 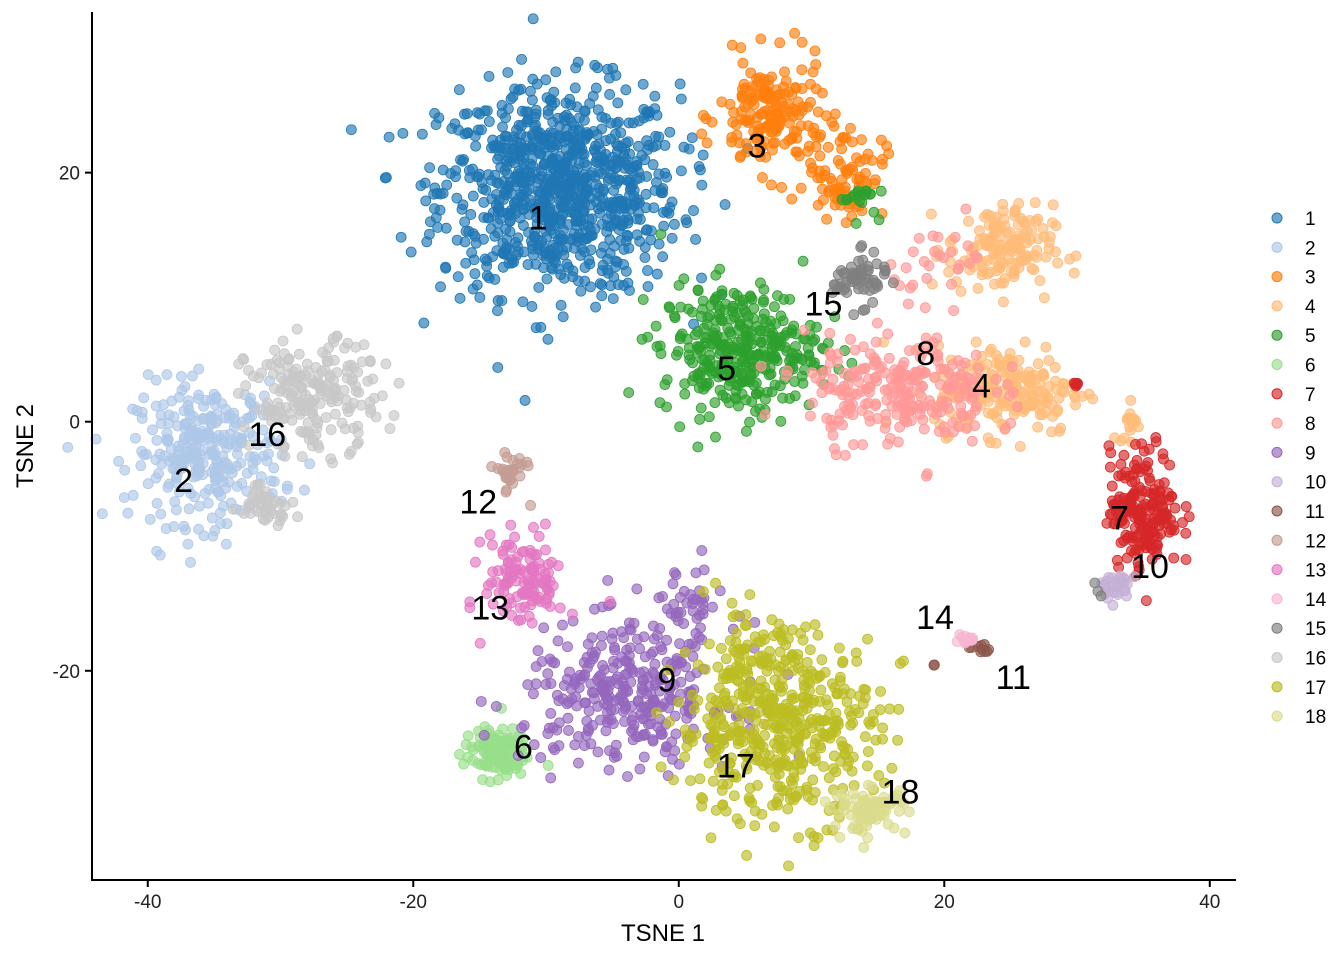 What do you see at coordinates (1310, 424) in the screenshot?
I see `legend-label: 8` at bounding box center [1310, 424].